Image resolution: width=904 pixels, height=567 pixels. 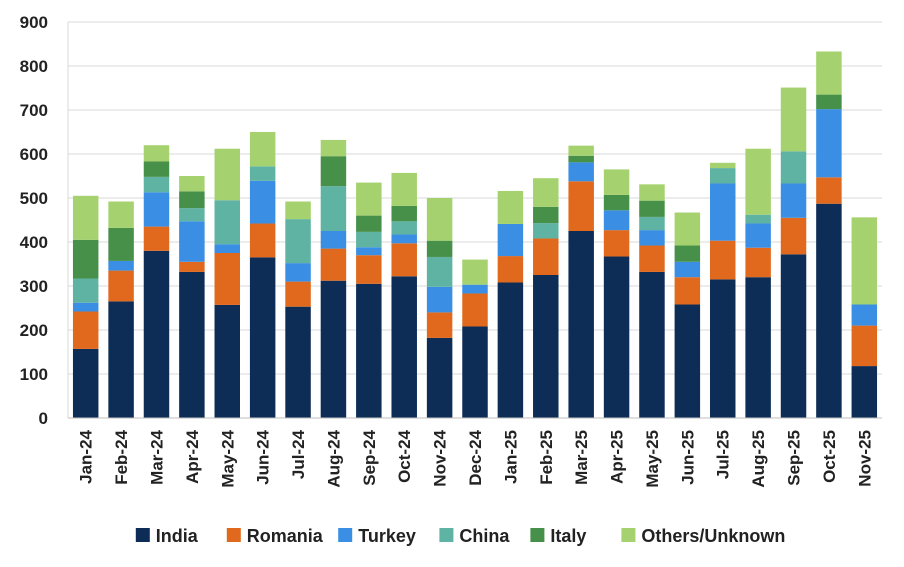 What do you see at coordinates (34, 22) in the screenshot?
I see `y-tick-label: 900` at bounding box center [34, 22].